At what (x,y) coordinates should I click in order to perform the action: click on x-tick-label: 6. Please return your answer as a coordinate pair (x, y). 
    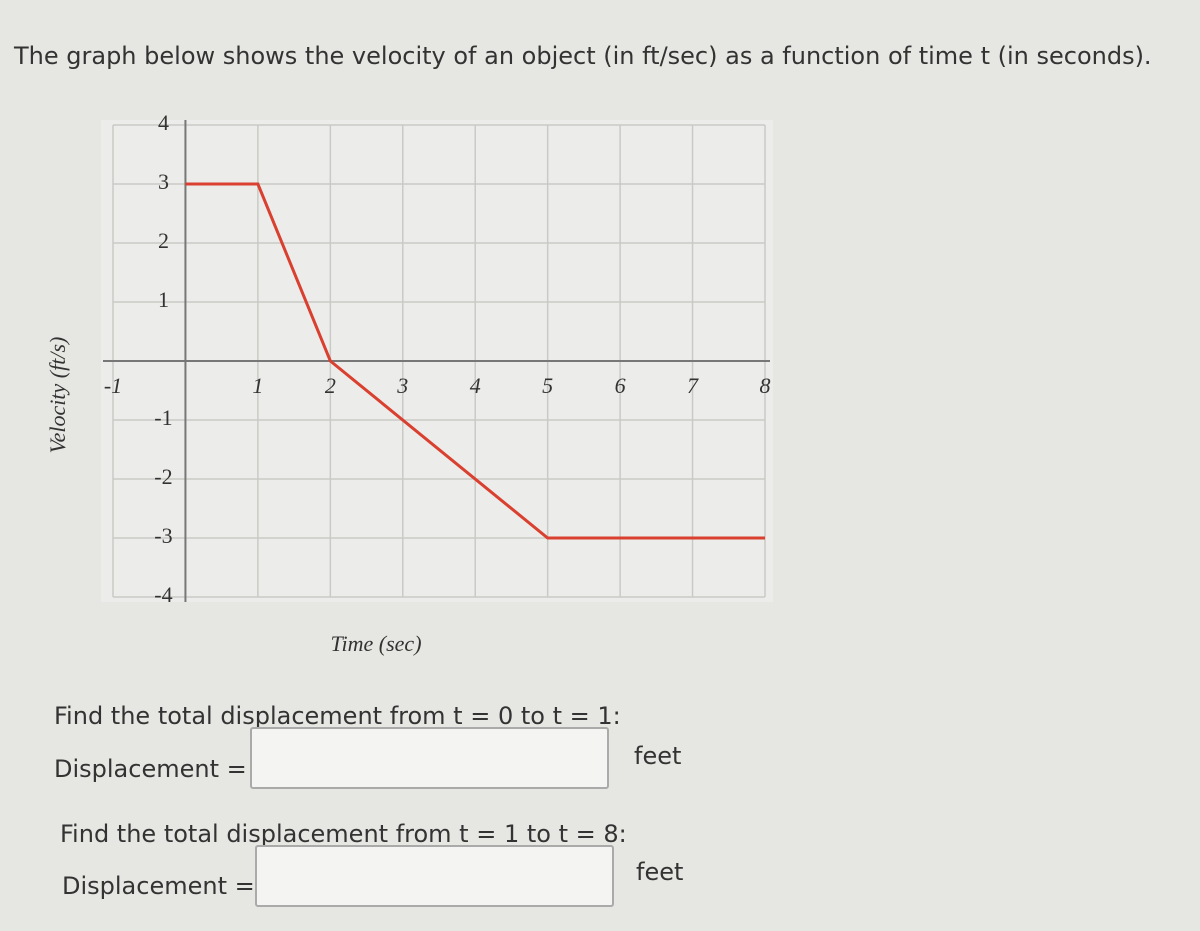
    Looking at the image, I should click on (620, 385).